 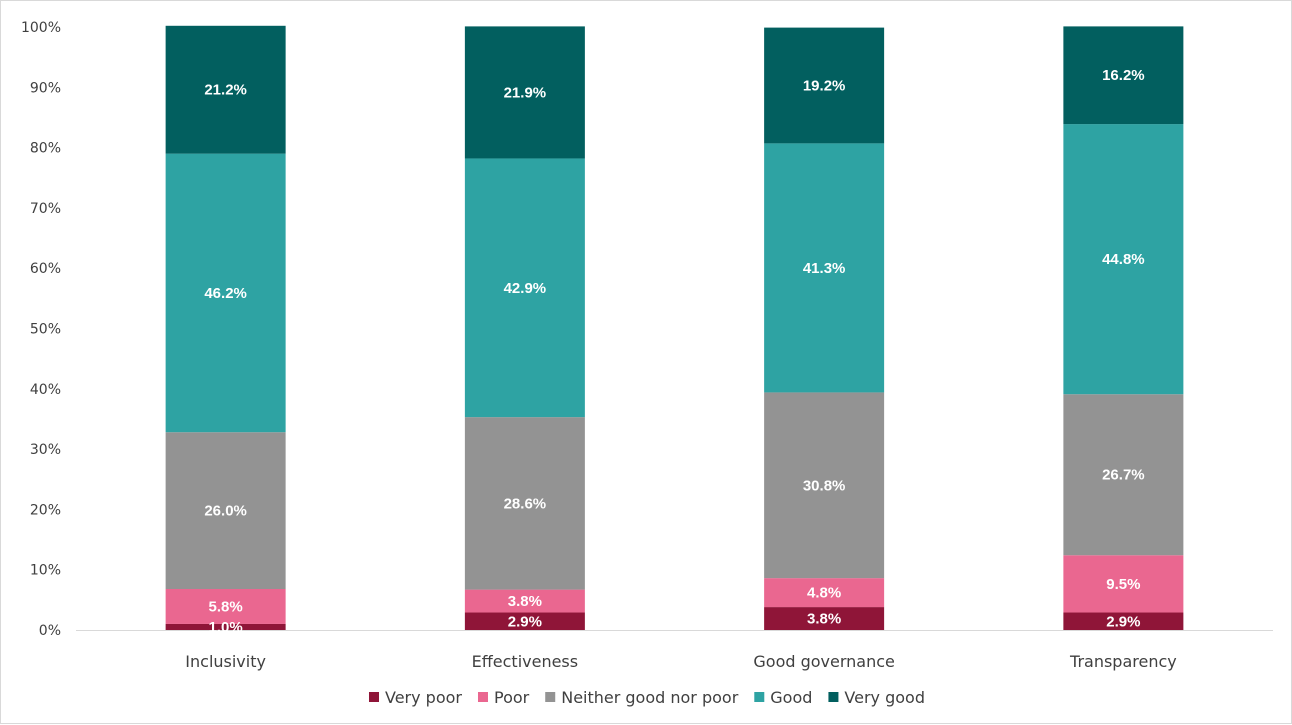 I want to click on data-label: 16.2%, so click(x=1123, y=75).